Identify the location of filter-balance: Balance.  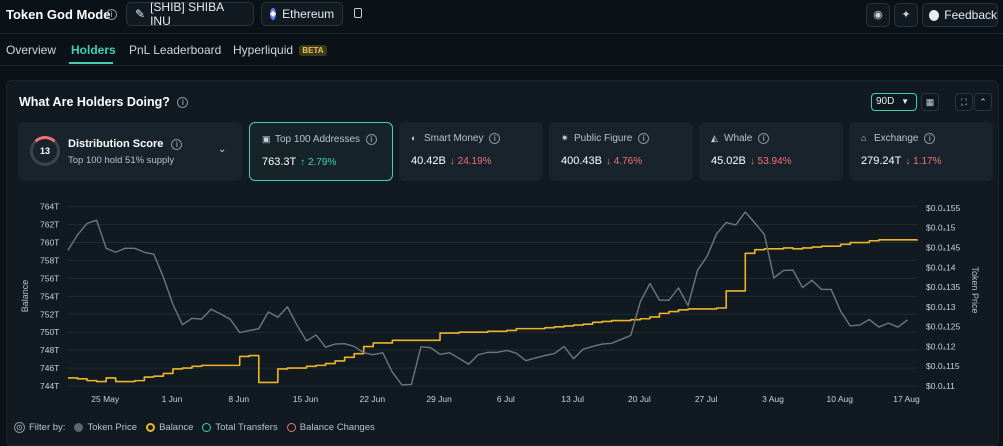
(169, 427).